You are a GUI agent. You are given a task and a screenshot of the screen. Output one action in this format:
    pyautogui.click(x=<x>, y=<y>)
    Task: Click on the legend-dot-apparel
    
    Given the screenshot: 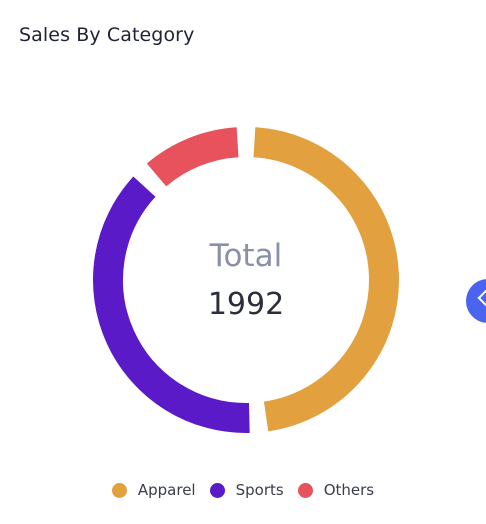 What is the action you would take?
    pyautogui.click(x=119, y=490)
    